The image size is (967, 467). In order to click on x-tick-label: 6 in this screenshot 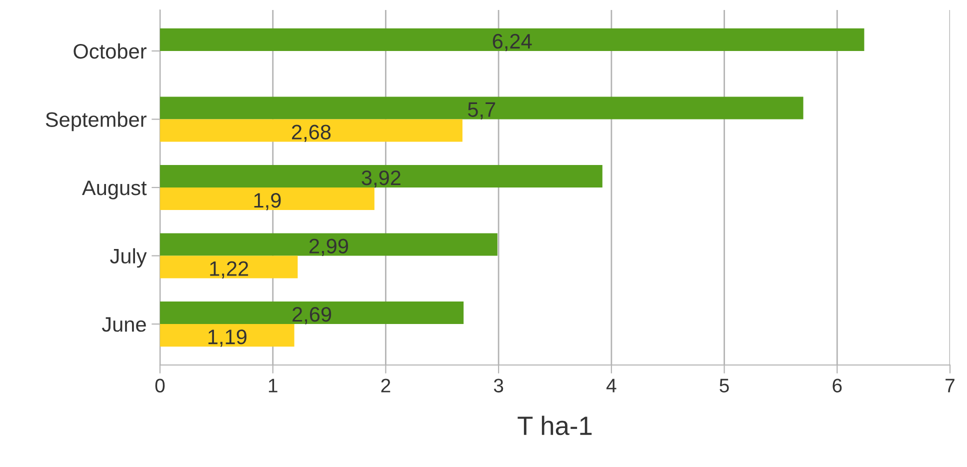, I will do `click(837, 385)`.